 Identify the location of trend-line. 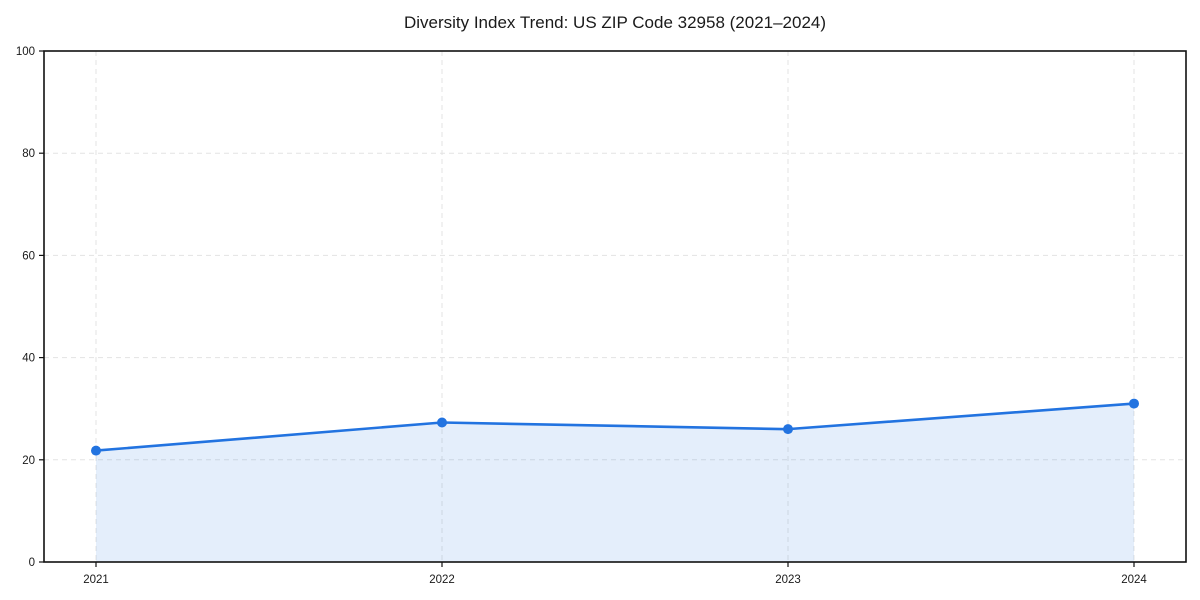
(615, 427).